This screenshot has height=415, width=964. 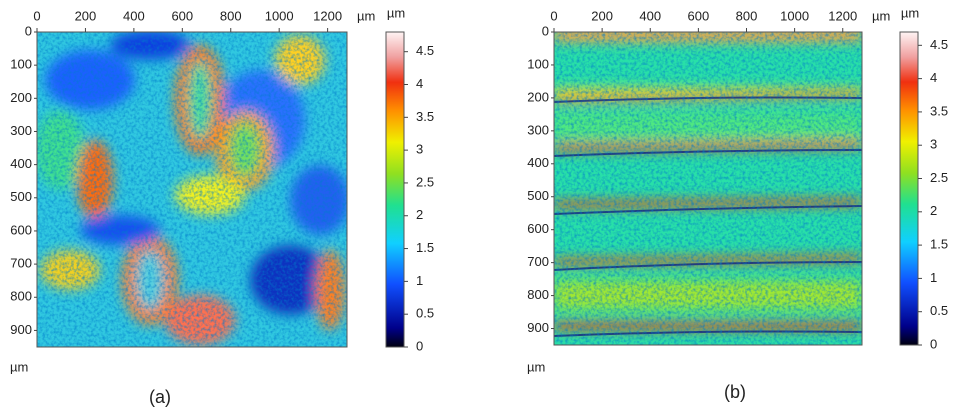 What do you see at coordinates (160, 397) in the screenshot?
I see `panel-label: (a)` at bounding box center [160, 397].